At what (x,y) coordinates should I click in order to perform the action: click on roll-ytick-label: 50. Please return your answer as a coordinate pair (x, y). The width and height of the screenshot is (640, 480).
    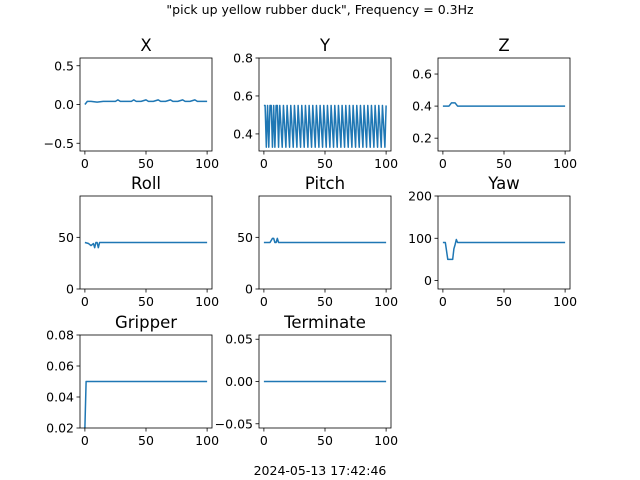
    Looking at the image, I should click on (66, 237).